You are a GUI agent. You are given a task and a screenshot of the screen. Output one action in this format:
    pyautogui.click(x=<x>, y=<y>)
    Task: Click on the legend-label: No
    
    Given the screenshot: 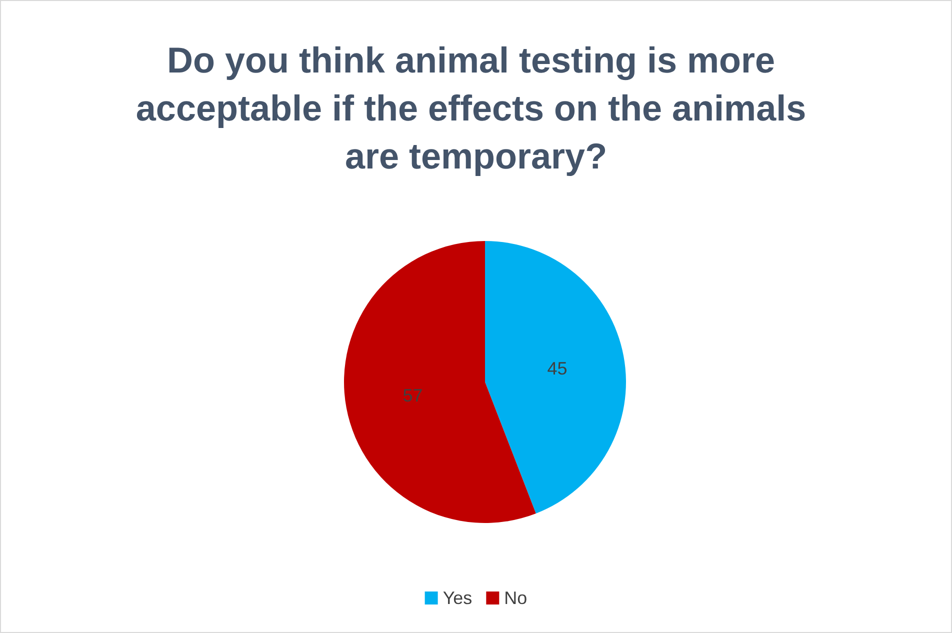 What is the action you would take?
    pyautogui.click(x=516, y=598)
    